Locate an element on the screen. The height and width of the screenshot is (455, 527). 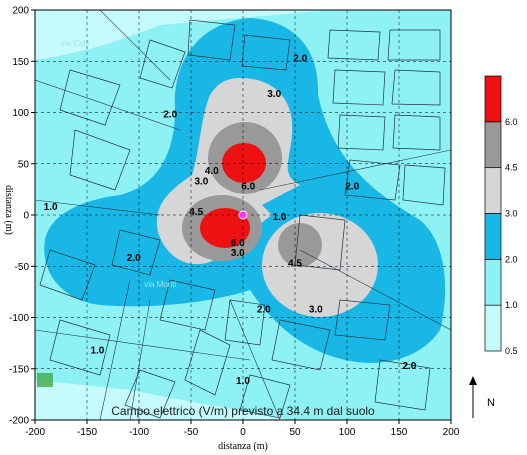
colorbar-level-label: 3.0 is located at coordinates (511, 214).